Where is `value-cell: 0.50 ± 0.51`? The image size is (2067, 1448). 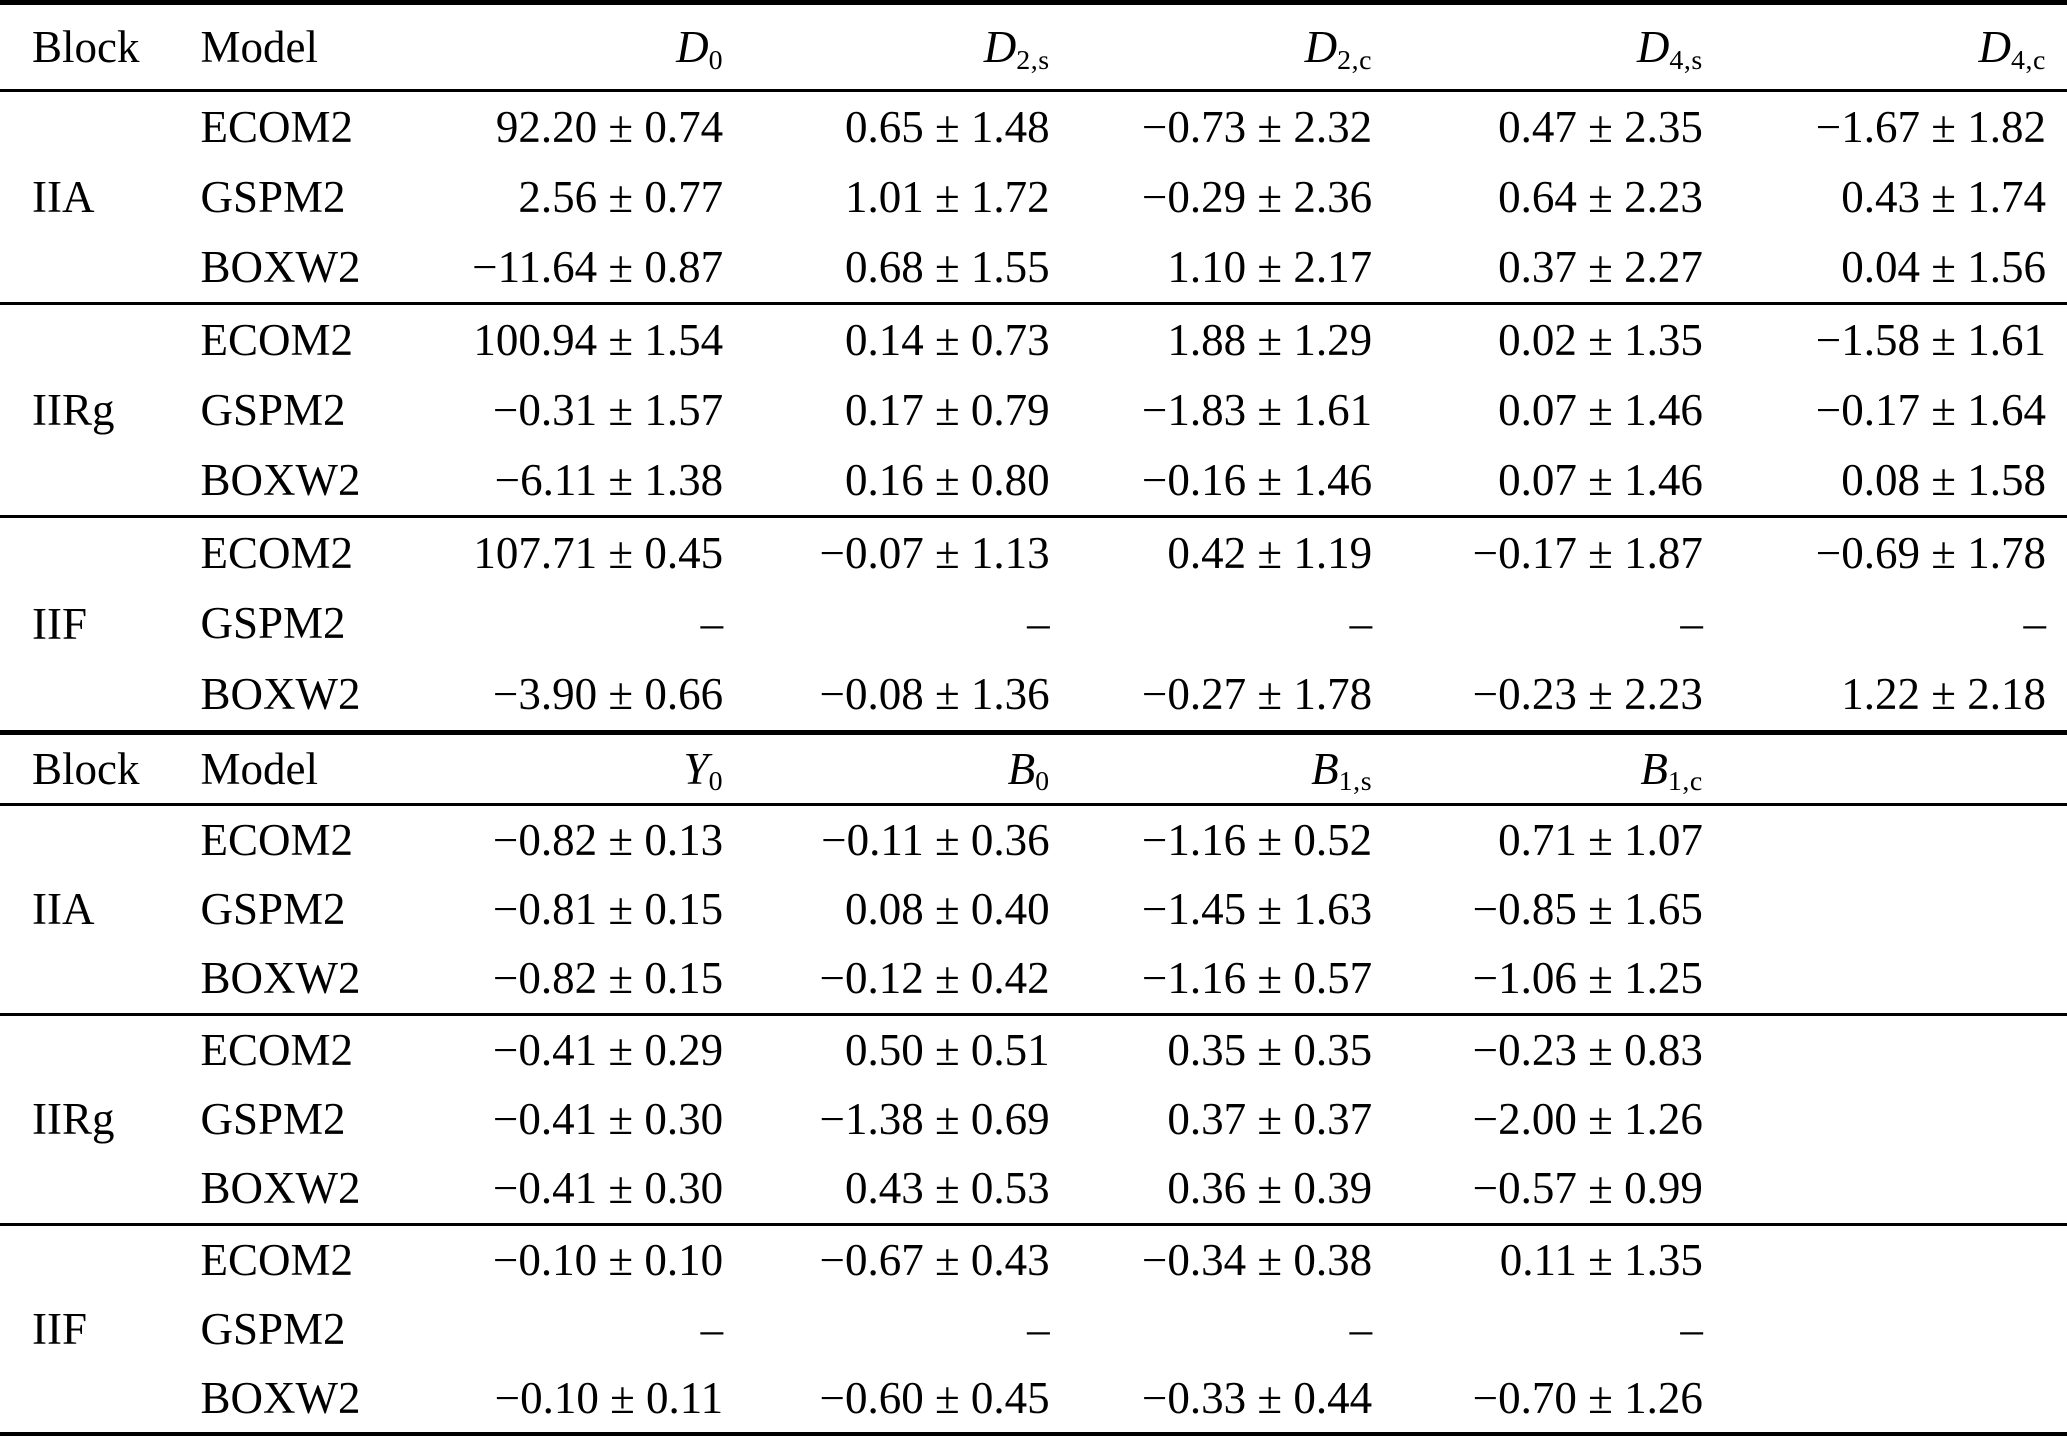 value-cell: 0.50 ± 0.51 is located at coordinates (947, 1049).